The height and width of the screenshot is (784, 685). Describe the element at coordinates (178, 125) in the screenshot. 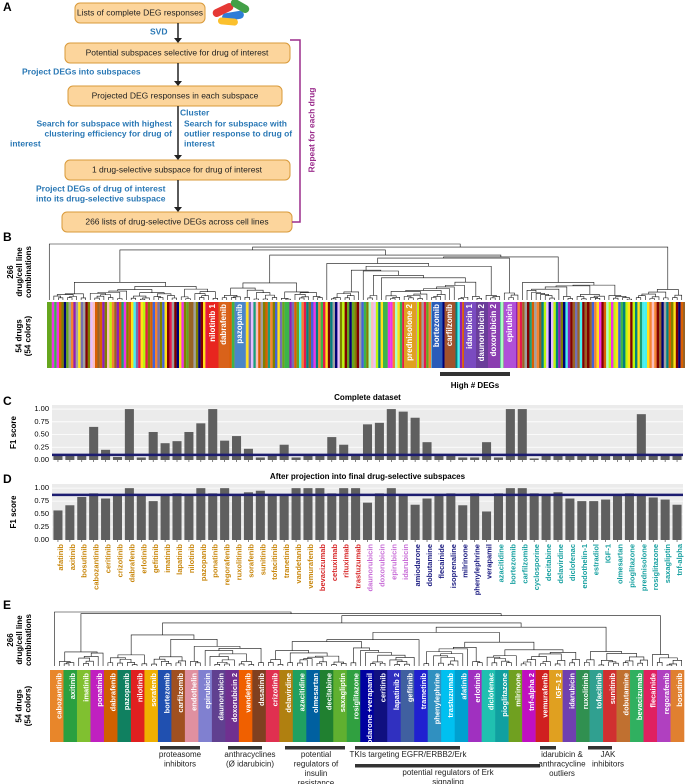

I see `arrowheads` at that location.